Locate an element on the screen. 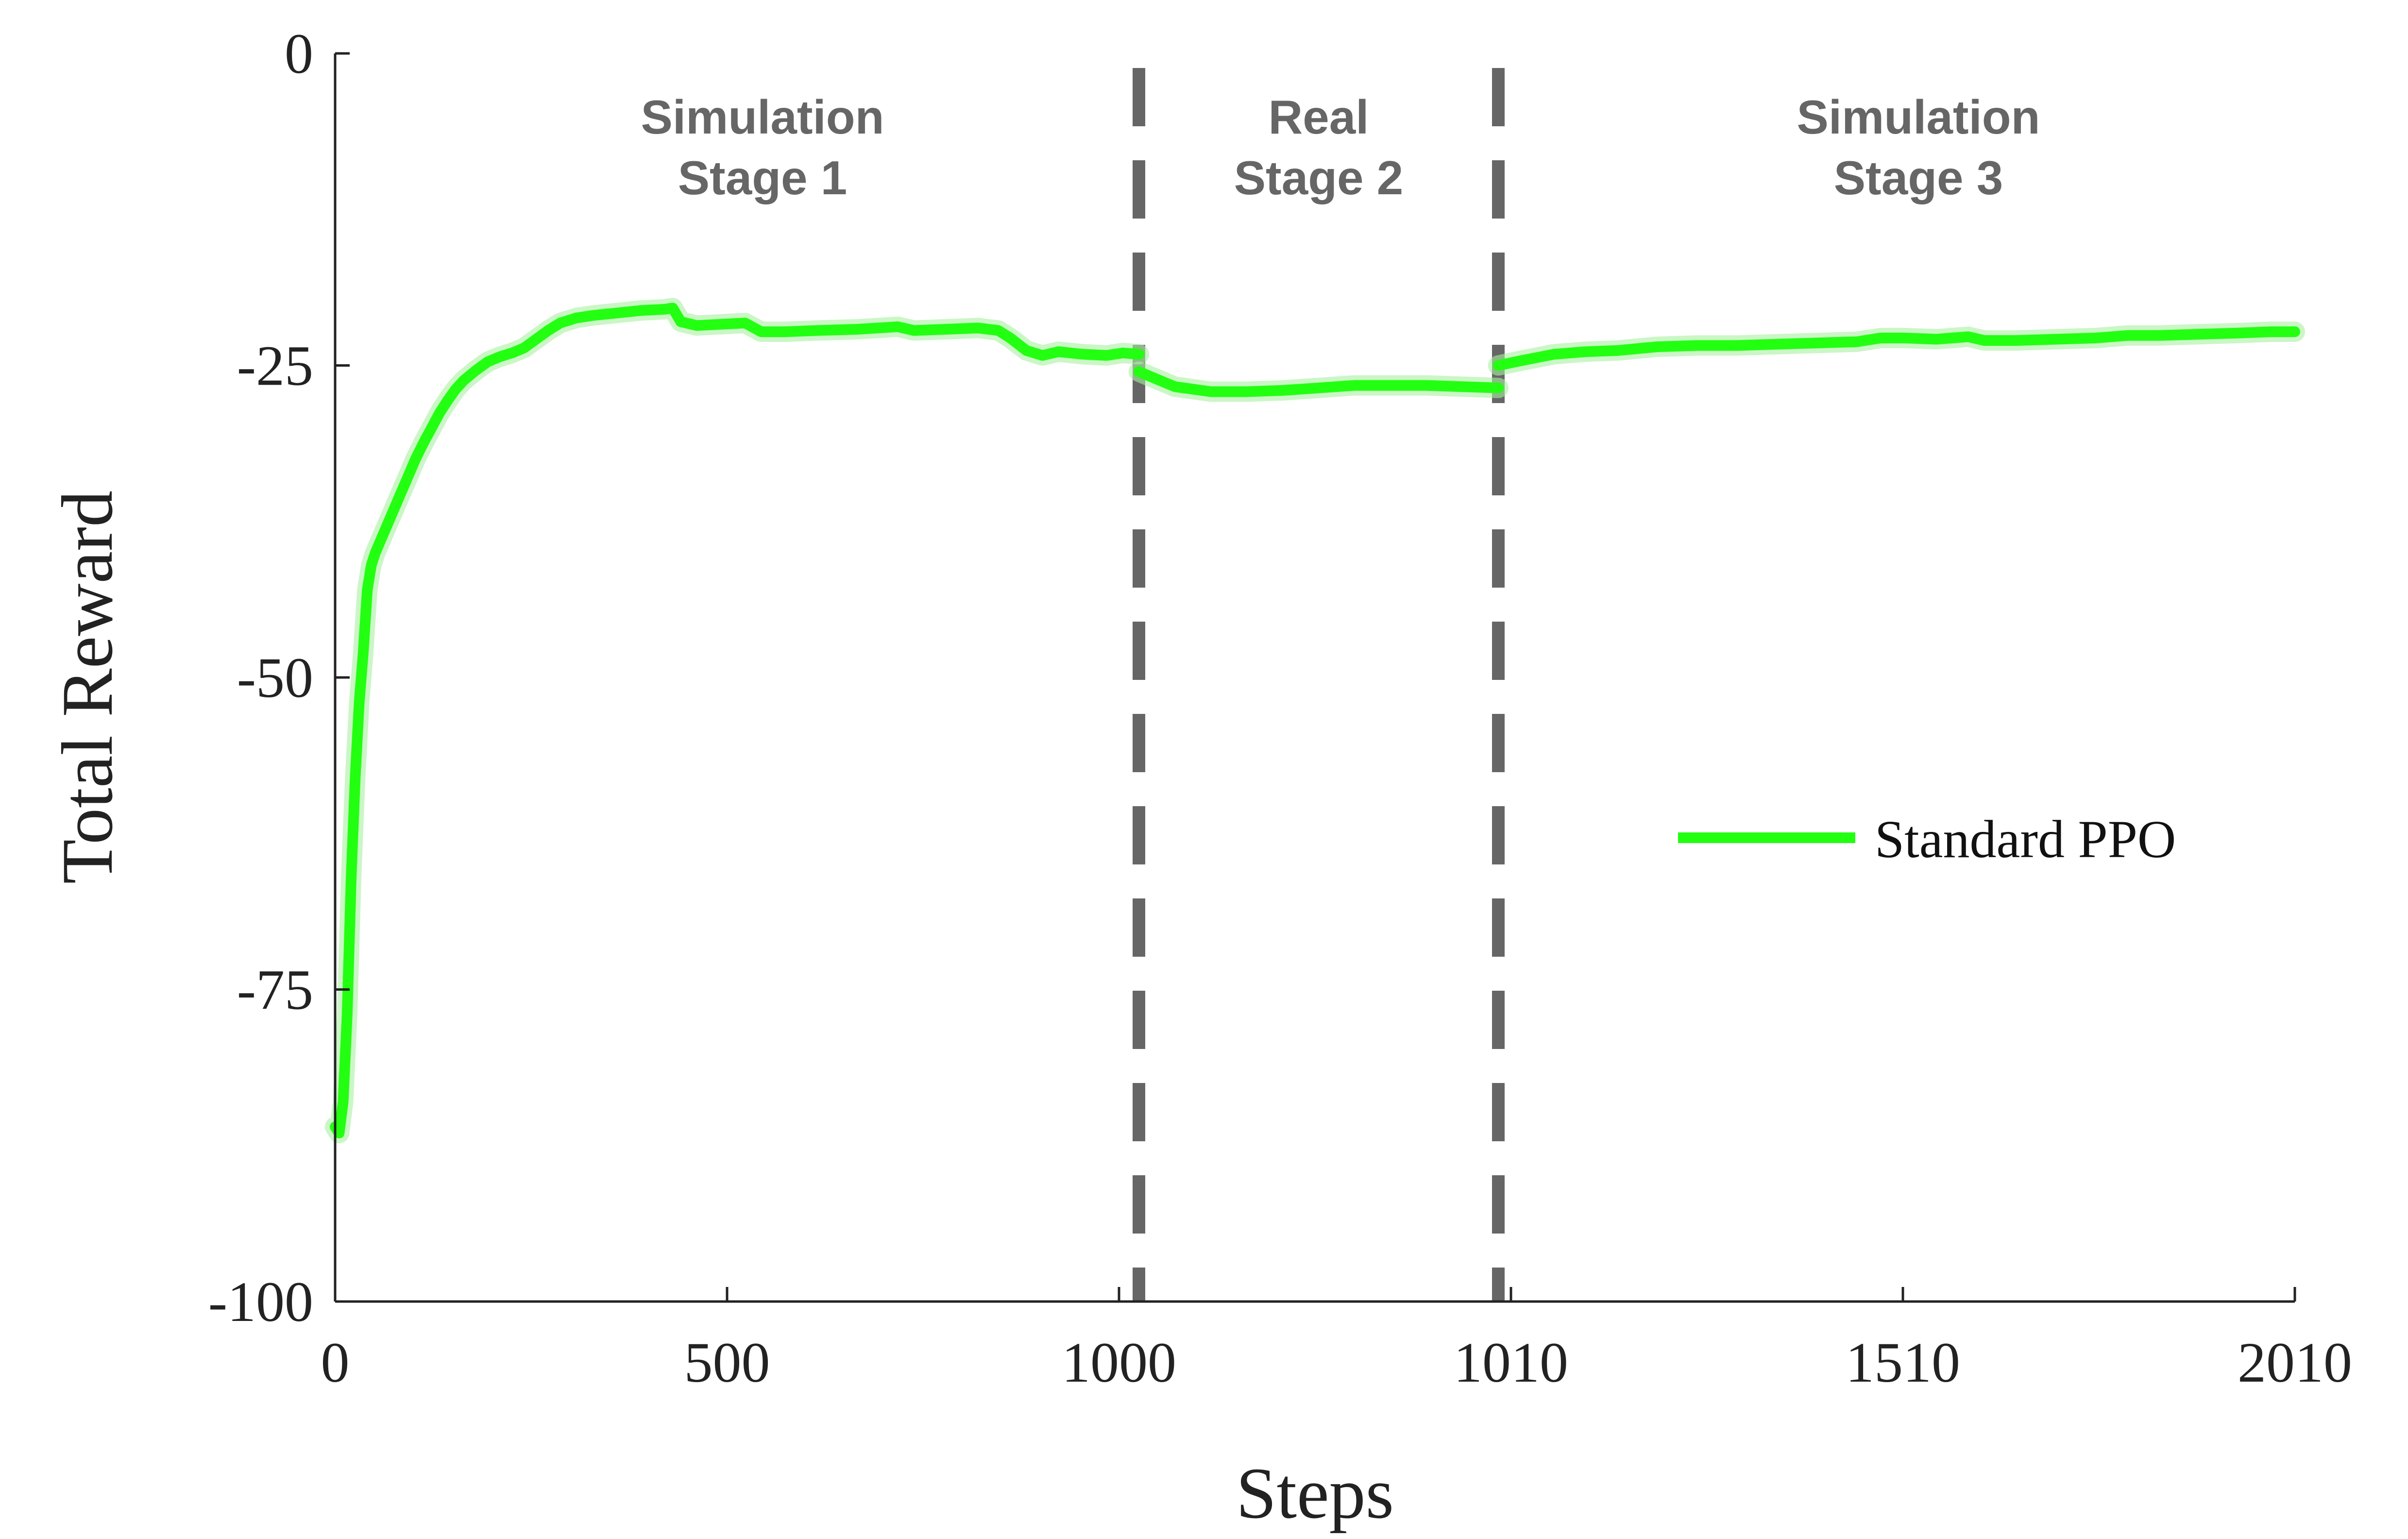 This screenshot has height=1539, width=2408. x-tick-label: 2010 is located at coordinates (2295, 1362).